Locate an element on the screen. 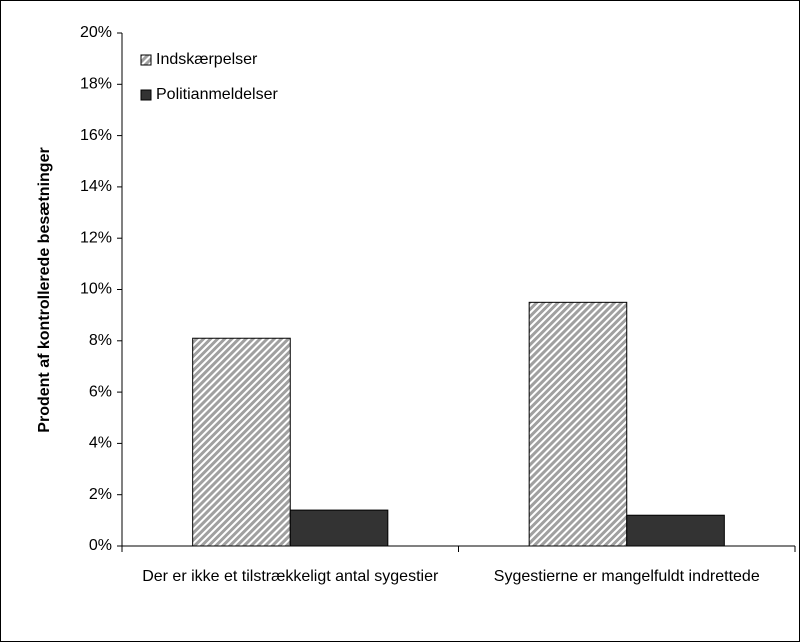 The height and width of the screenshot is (642, 800). y-tick-label: 6% is located at coordinates (100, 391).